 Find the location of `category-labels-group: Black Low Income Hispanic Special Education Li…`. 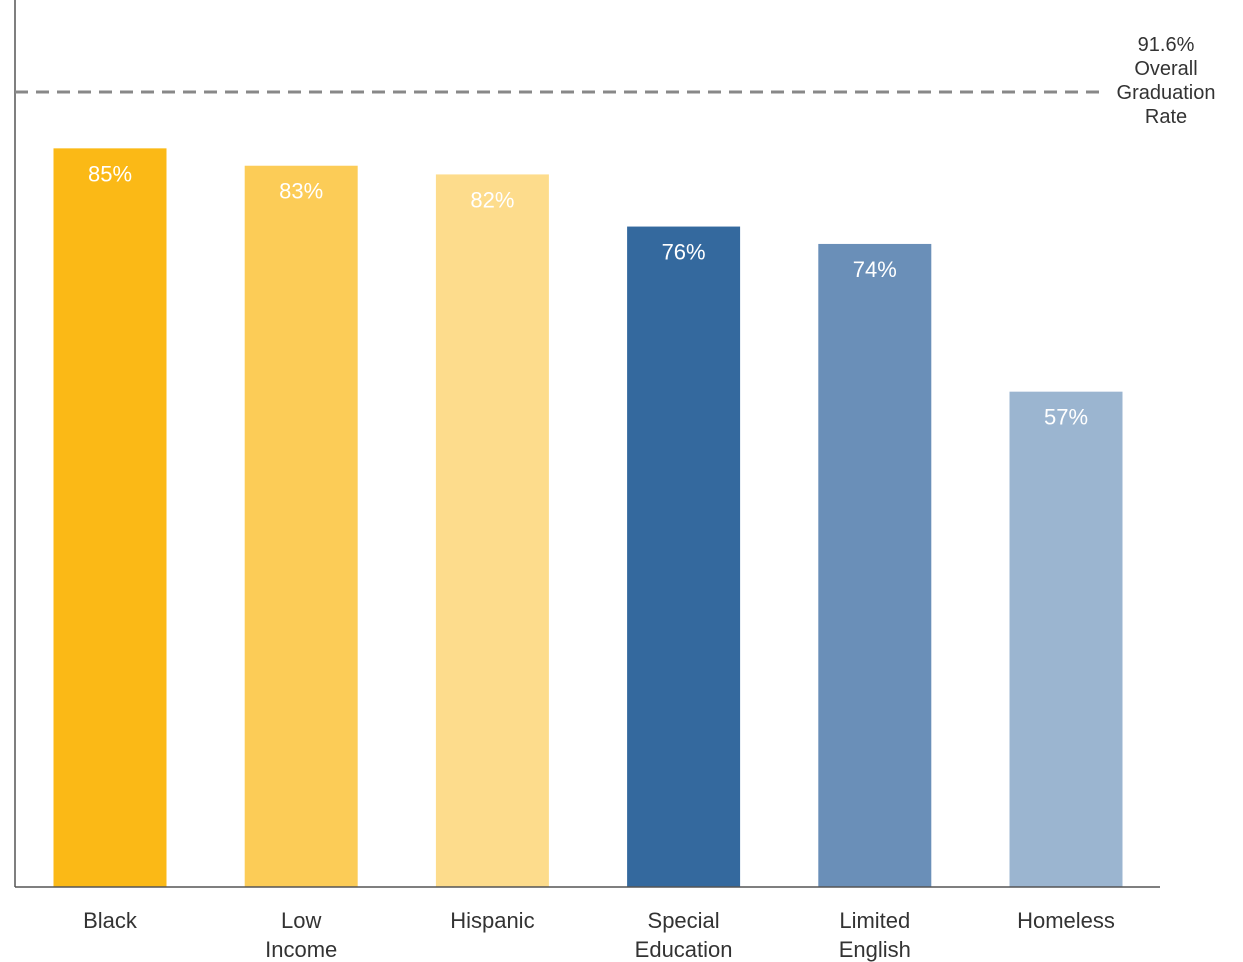

category-labels-group: Black Low Income Hispanic Special Education Li… is located at coordinates (599, 935).